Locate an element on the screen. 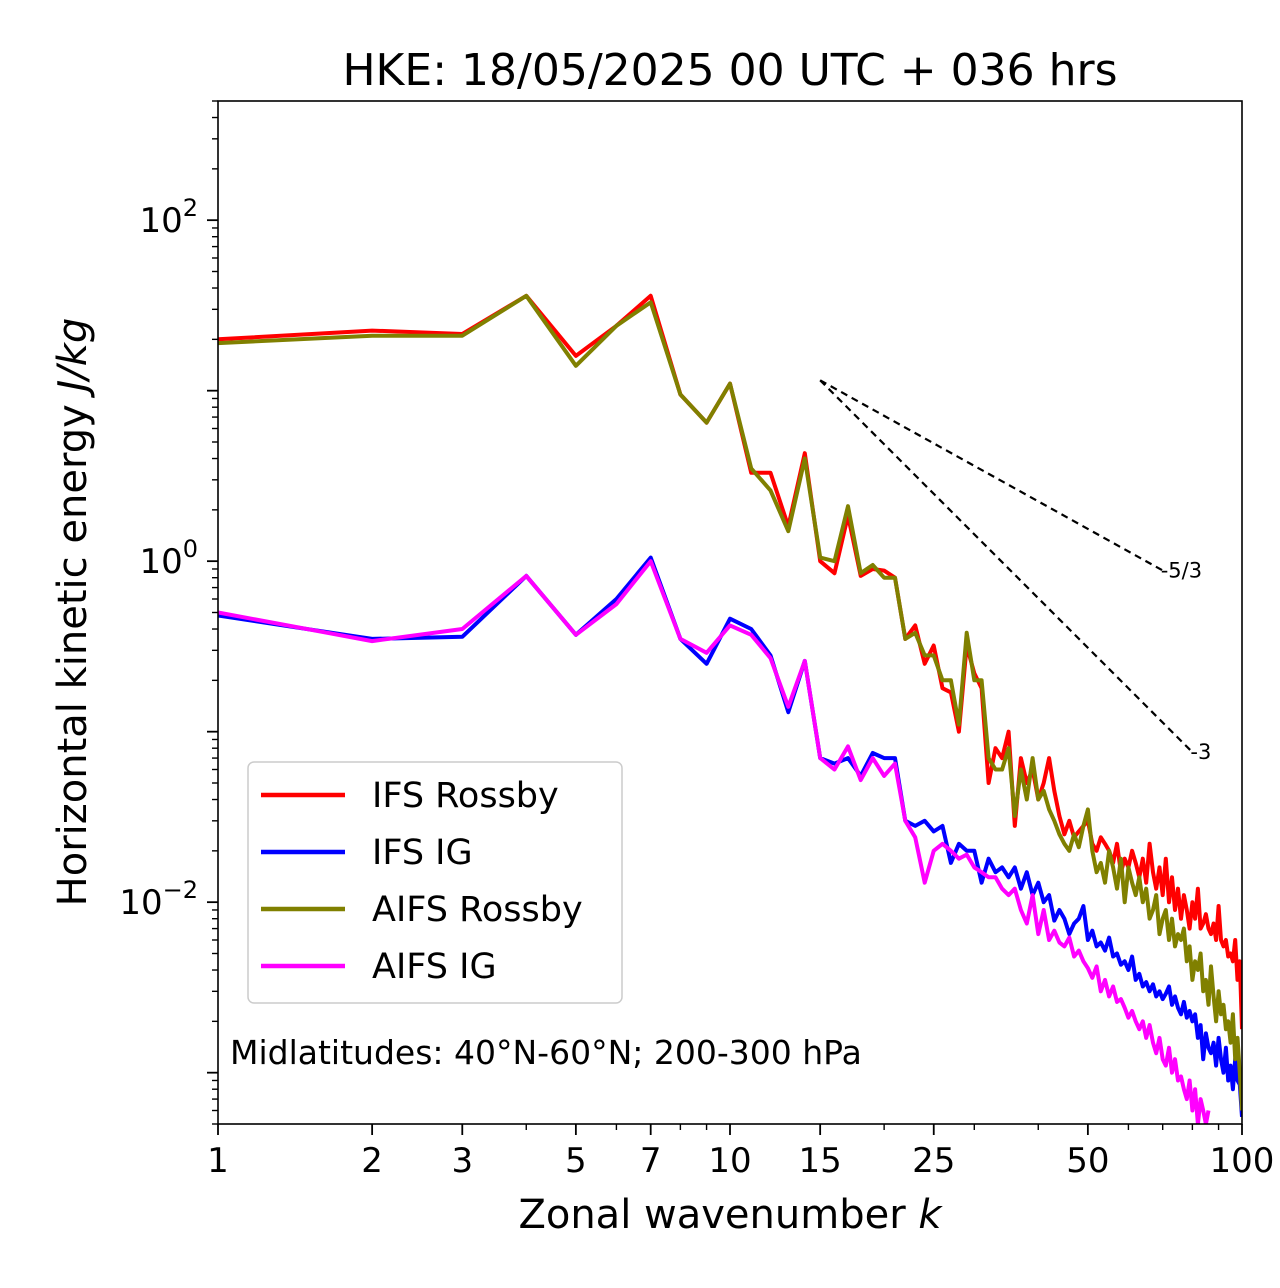 Image resolution: width=1280 pixels, height=1288 pixels. x-tick-label: 25 is located at coordinates (933, 1161).